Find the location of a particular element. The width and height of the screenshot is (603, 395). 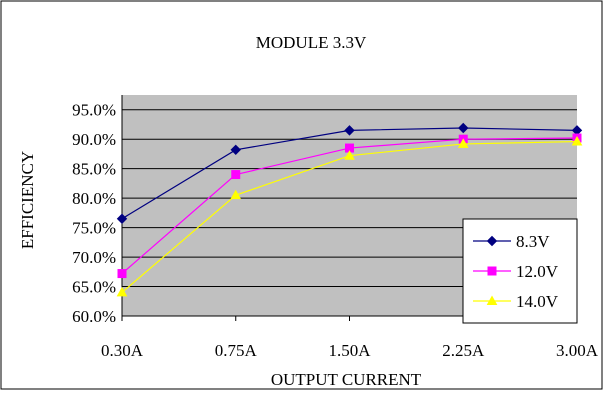

y-axis-label: EFFICIENCY is located at coordinates (27, 200).